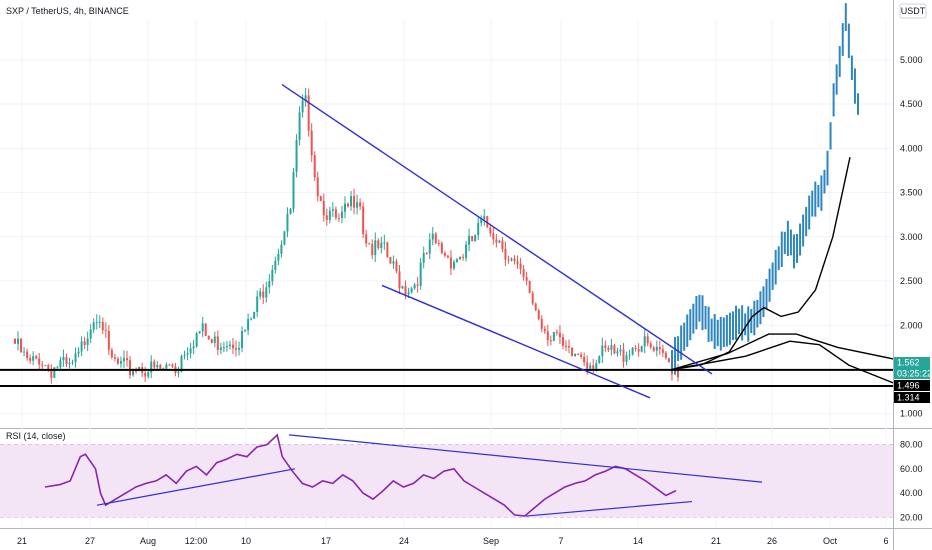 The image size is (932, 550). What do you see at coordinates (772, 541) in the screenshot?
I see `time-tick-label: 26` at bounding box center [772, 541].